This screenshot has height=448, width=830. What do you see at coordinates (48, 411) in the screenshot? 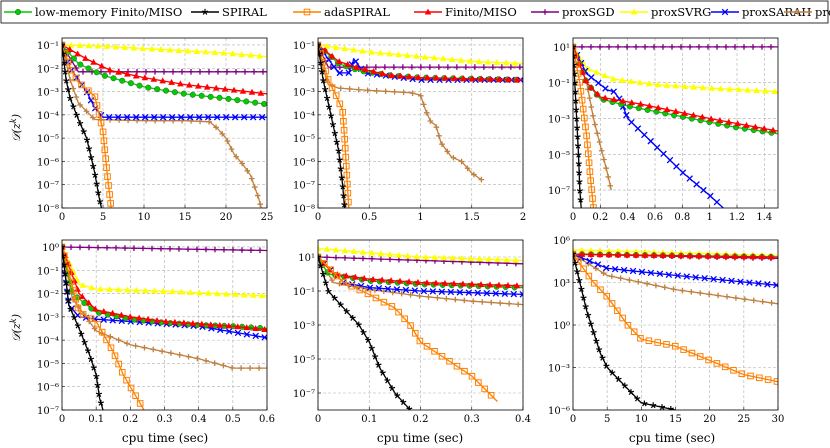
I see `y-tick-label: 10⁻⁷` at bounding box center [48, 411].